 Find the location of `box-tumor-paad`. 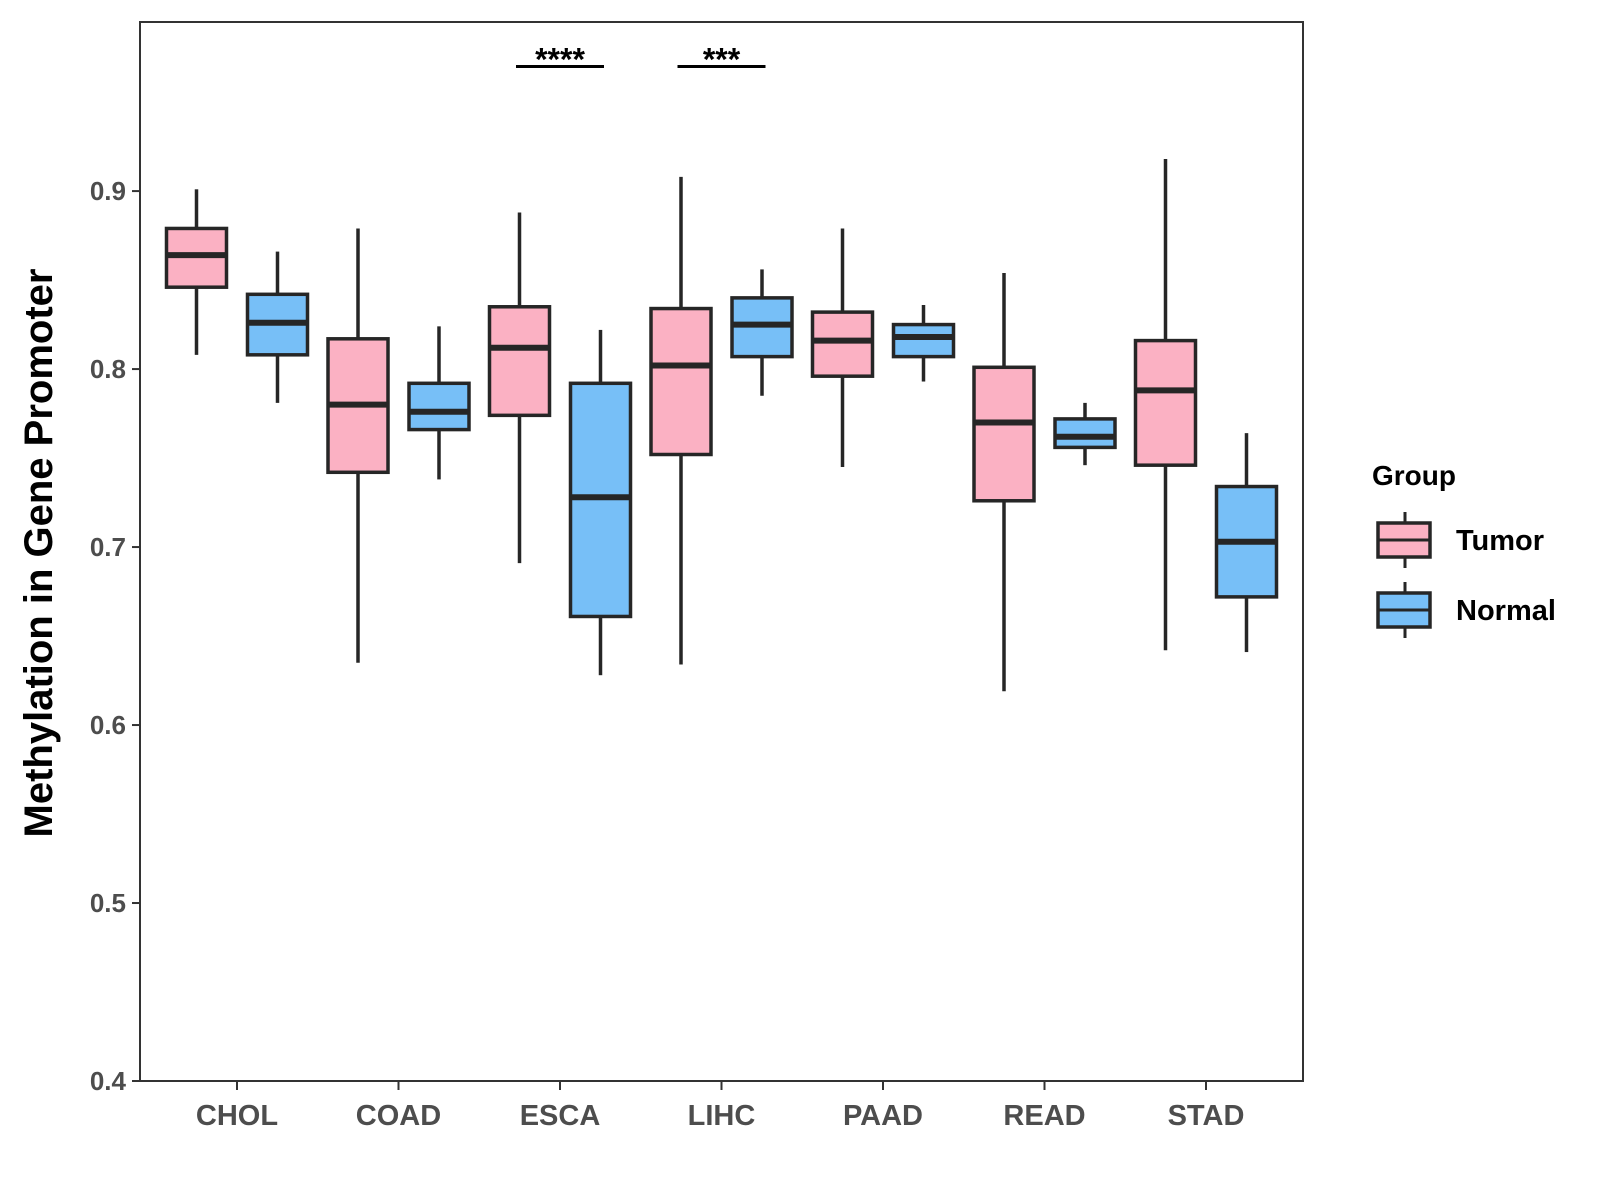

box-tumor-paad is located at coordinates (842, 347).